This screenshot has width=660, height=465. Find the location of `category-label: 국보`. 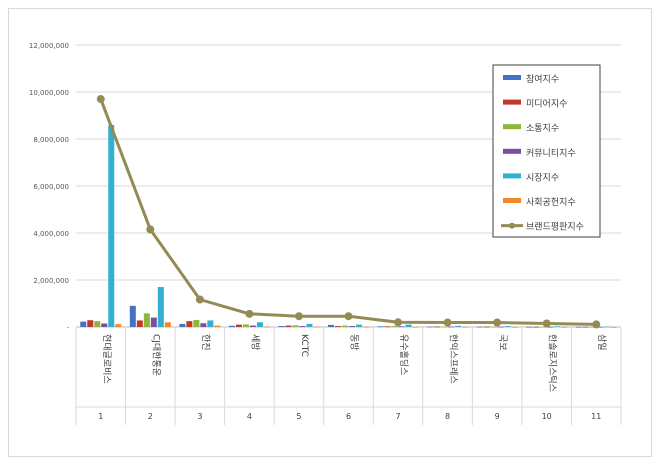

category-label: 국보 is located at coordinates (502, 342).